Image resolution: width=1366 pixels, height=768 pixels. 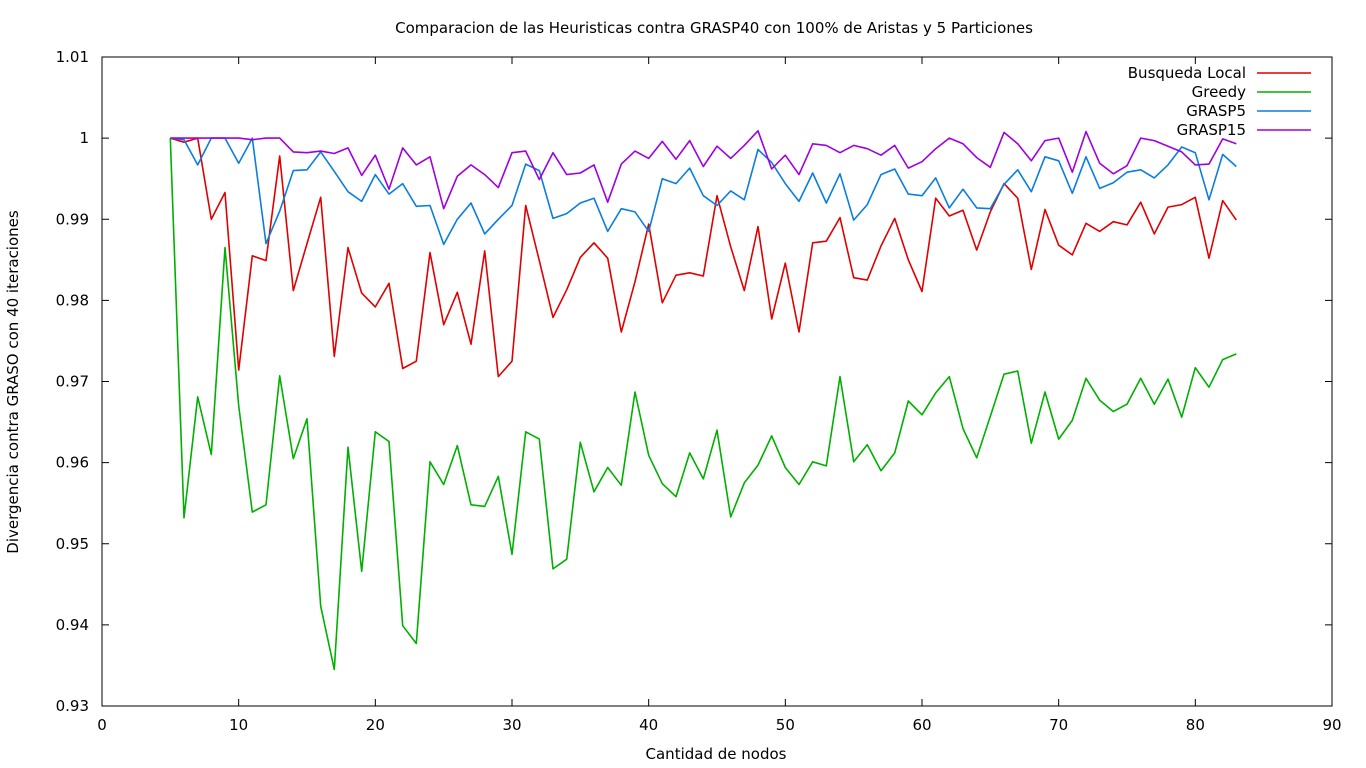 I want to click on legend-label-busqueda-local: Busqueda Local, so click(x=1187, y=73).